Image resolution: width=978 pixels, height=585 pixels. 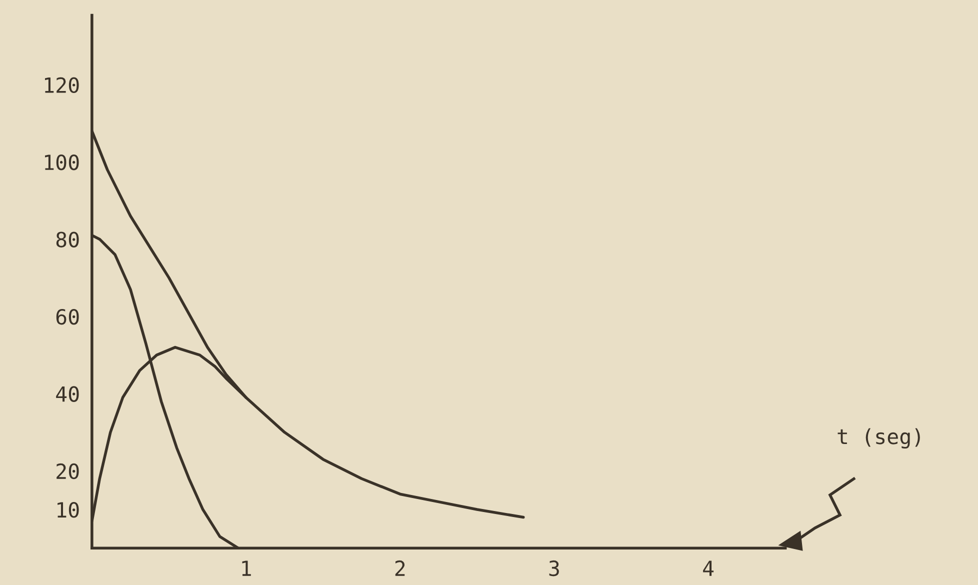 I want to click on y-tick-label: 20, so click(x=67, y=471).